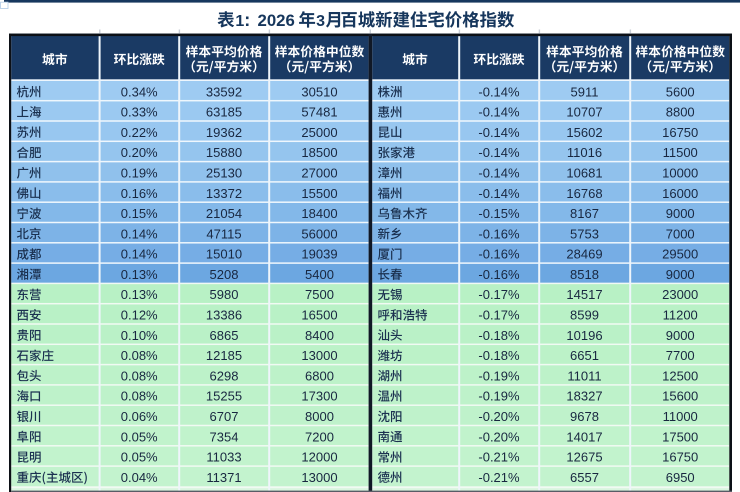 This screenshot has height=492, width=740. I want to click on svg-text: 10681, so click(584, 173).